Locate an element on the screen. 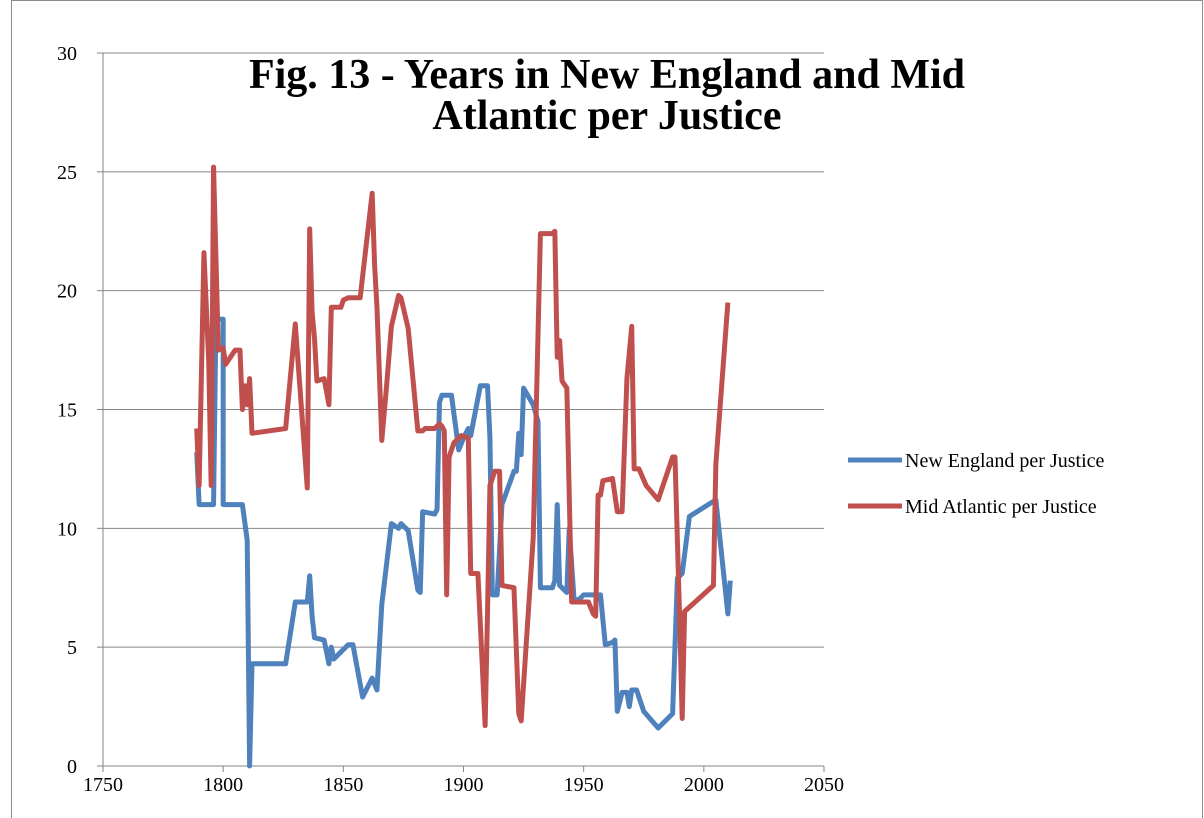  legend-label: Mid Atlantic per Justice is located at coordinates (1001, 507).